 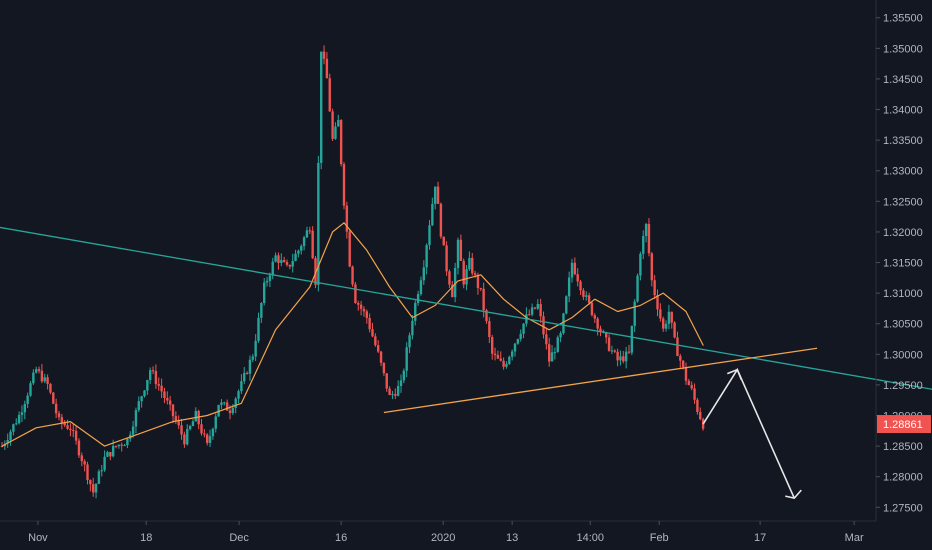 What do you see at coordinates (760, 538) in the screenshot?
I see `x-tick-label: 17` at bounding box center [760, 538].